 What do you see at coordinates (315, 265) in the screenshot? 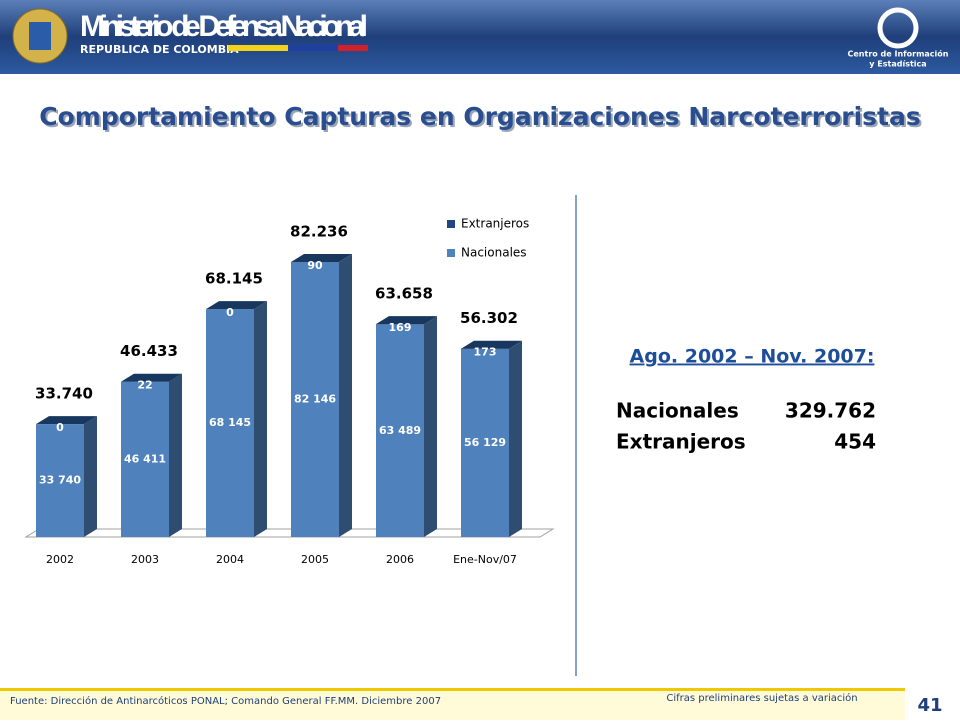
I see `value-label: 90` at bounding box center [315, 265].